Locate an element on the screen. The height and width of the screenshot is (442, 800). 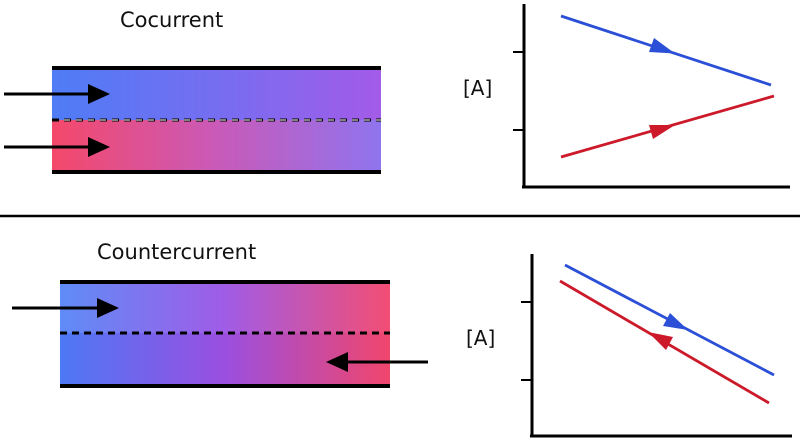
cocurrent-graph is located at coordinates (651, 96).